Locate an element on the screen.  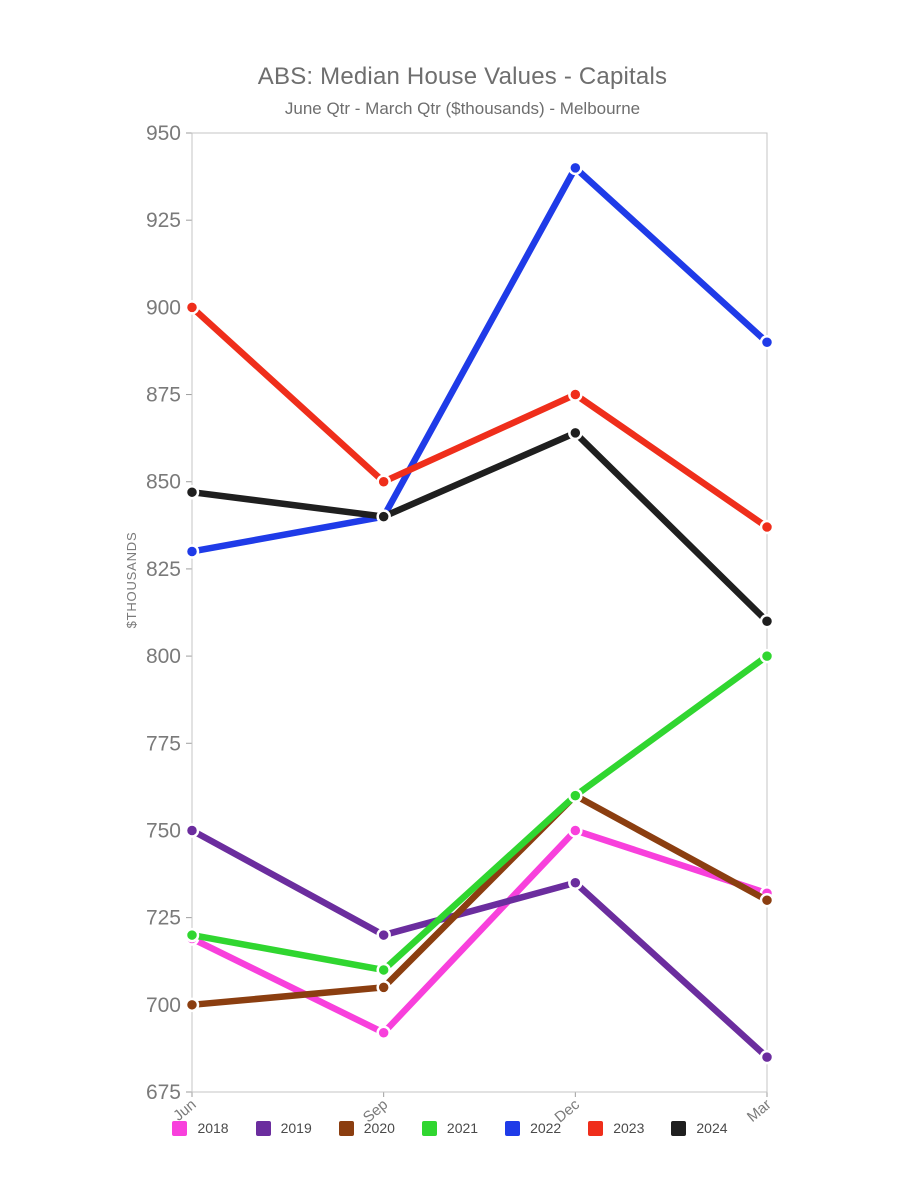
series-line-2018 is located at coordinates (479, 931).